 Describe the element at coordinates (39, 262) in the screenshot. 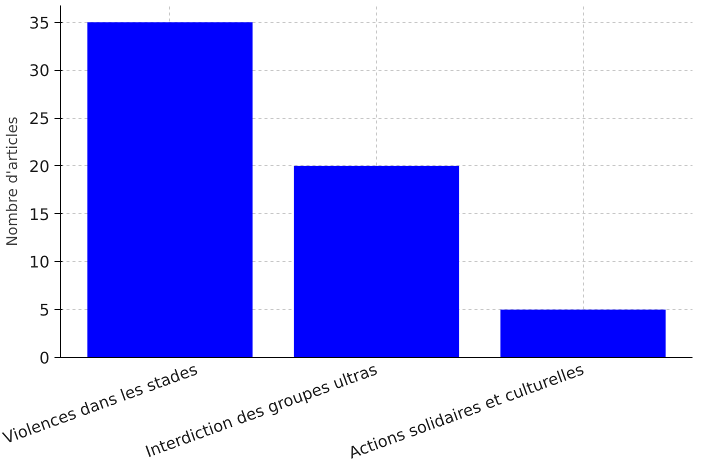

I see `y-tick-label: 10` at that location.